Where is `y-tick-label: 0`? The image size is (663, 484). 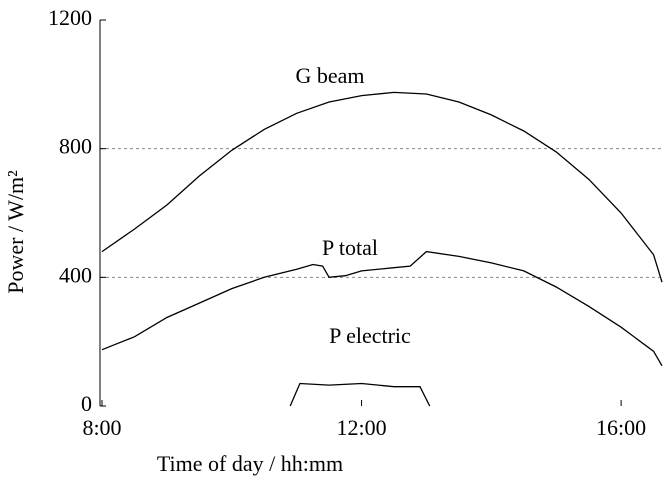
y-tick-label: 0 is located at coordinates (86, 403).